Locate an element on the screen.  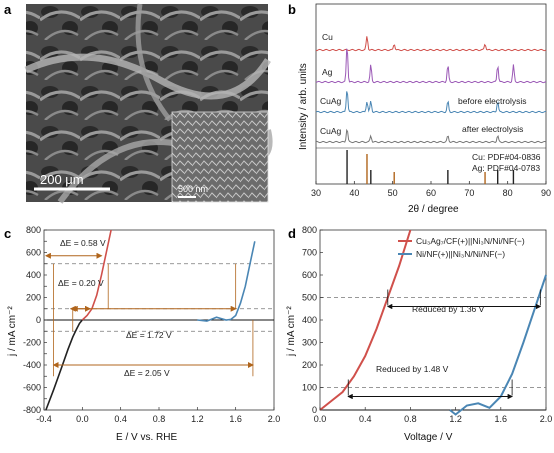
xrd-tick-label-4: 70 is located at coordinates (469, 193).